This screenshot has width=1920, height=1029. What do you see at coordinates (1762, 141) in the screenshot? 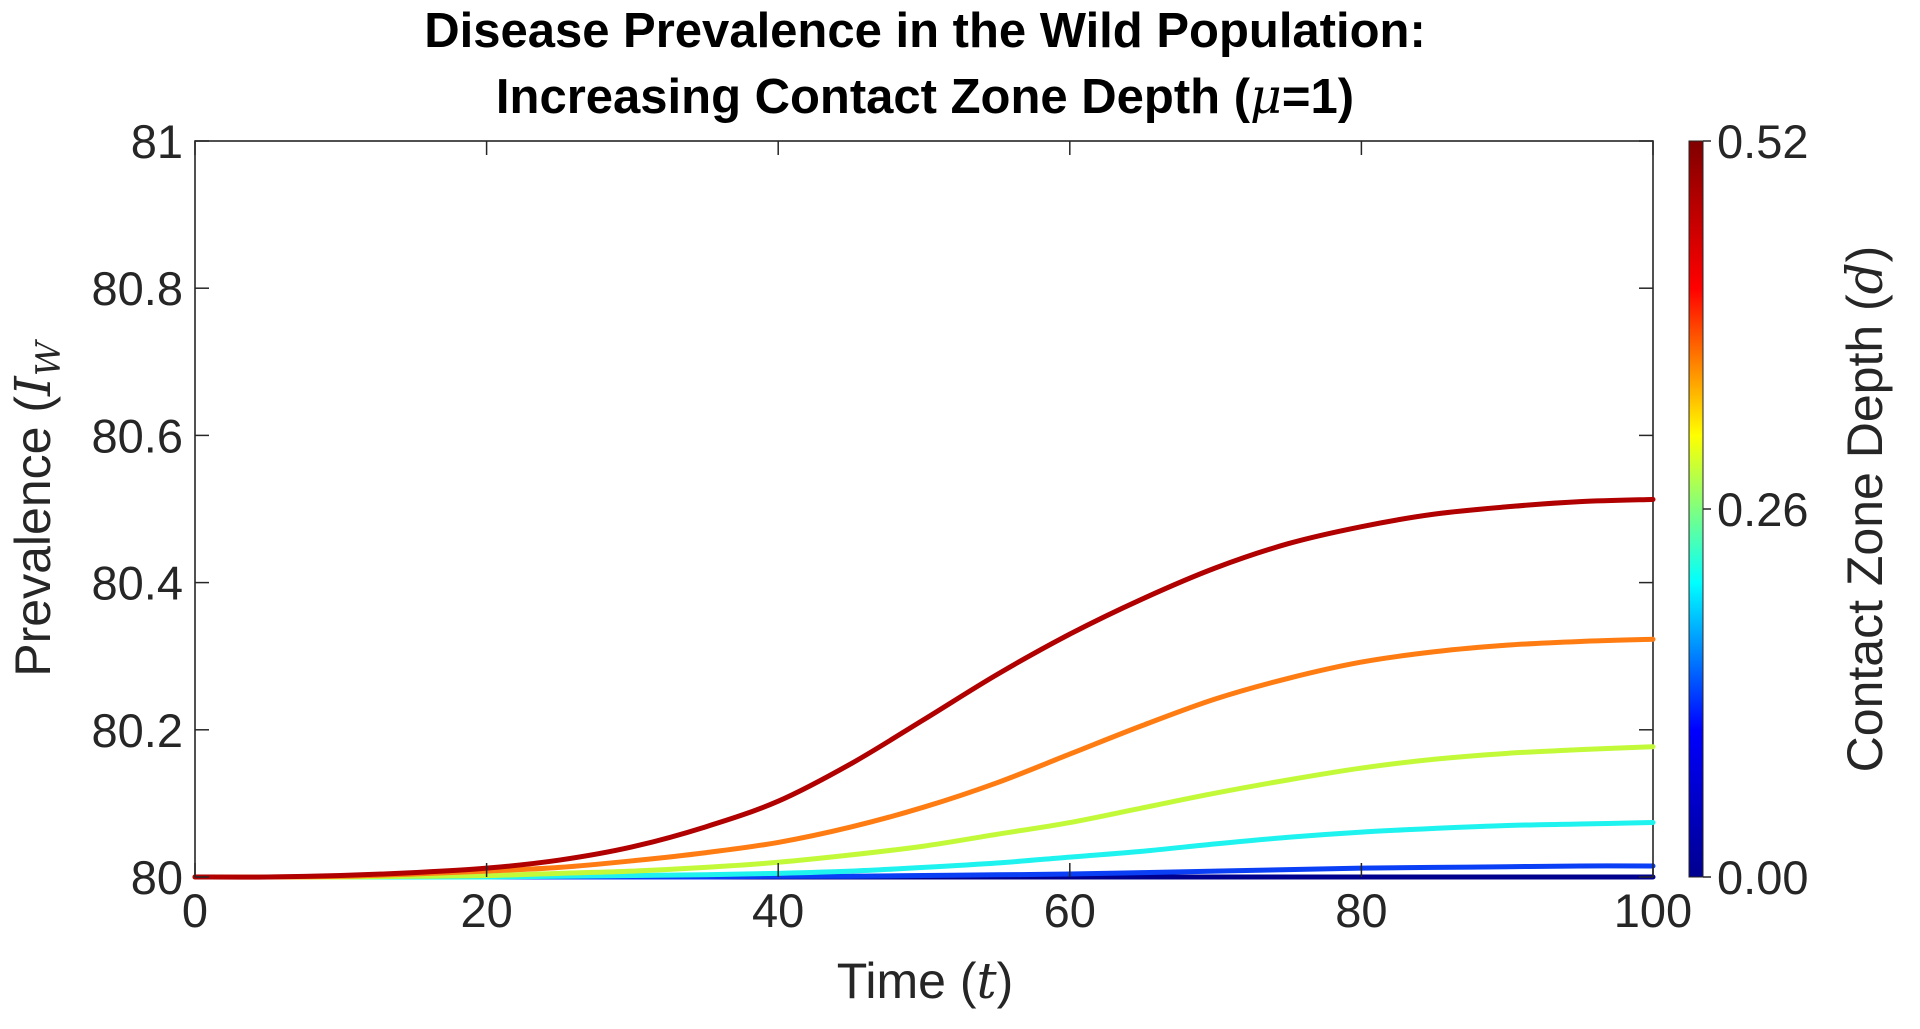
I see `colorbar-tick-label: 0.52` at bounding box center [1762, 141].